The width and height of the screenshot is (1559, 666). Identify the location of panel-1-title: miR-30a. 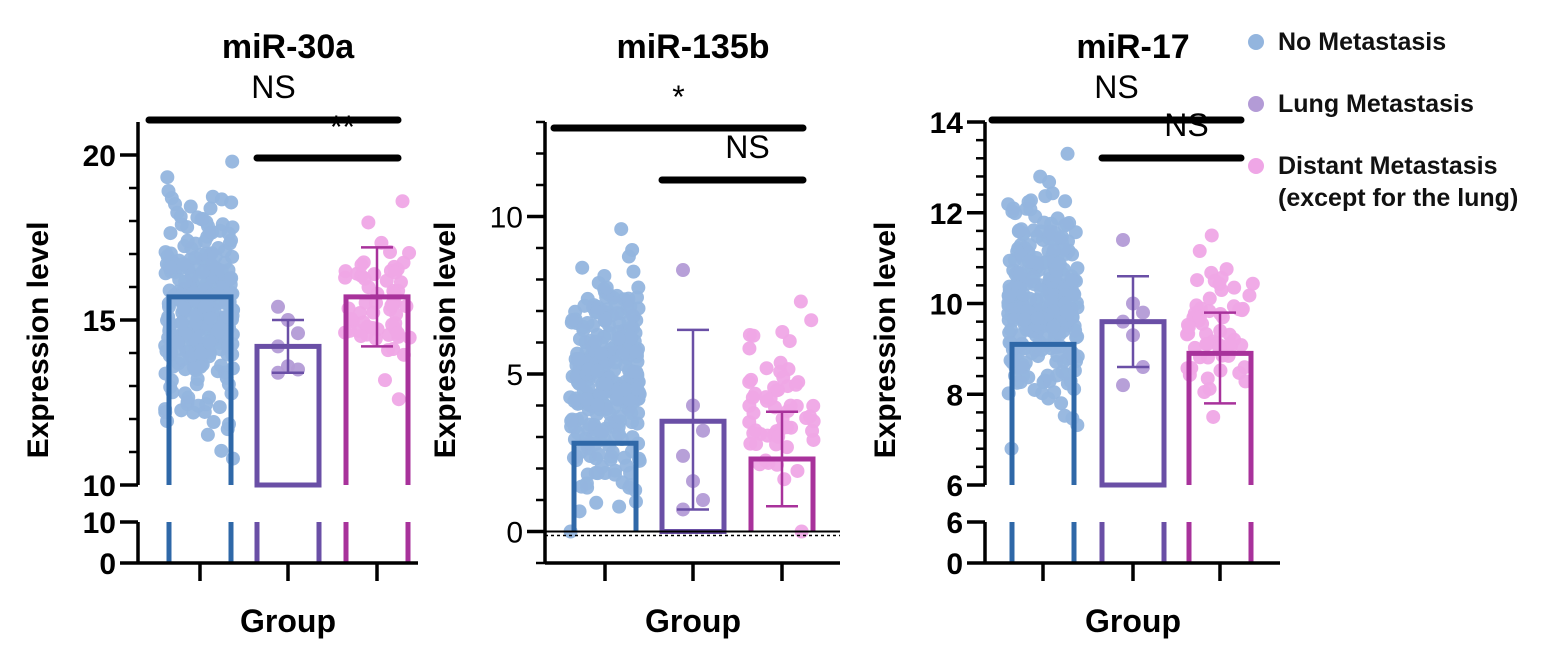
(288, 47).